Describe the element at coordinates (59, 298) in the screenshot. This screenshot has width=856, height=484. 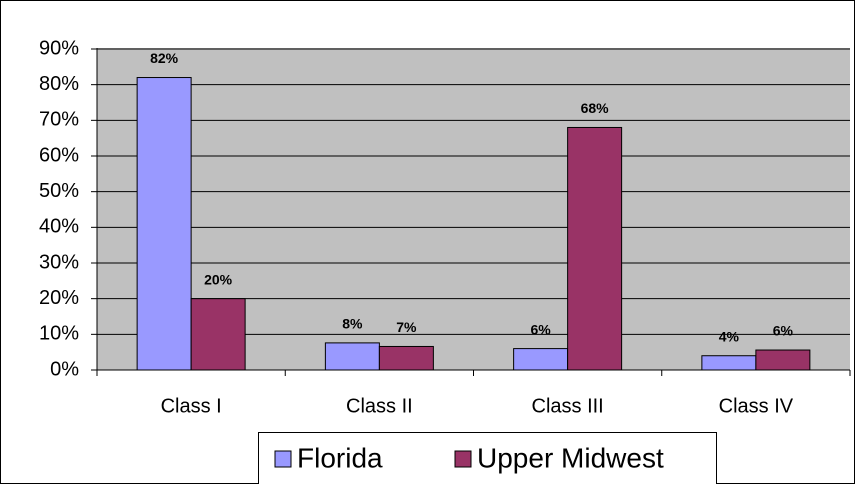
I see `y-tick-label: 20%` at that location.